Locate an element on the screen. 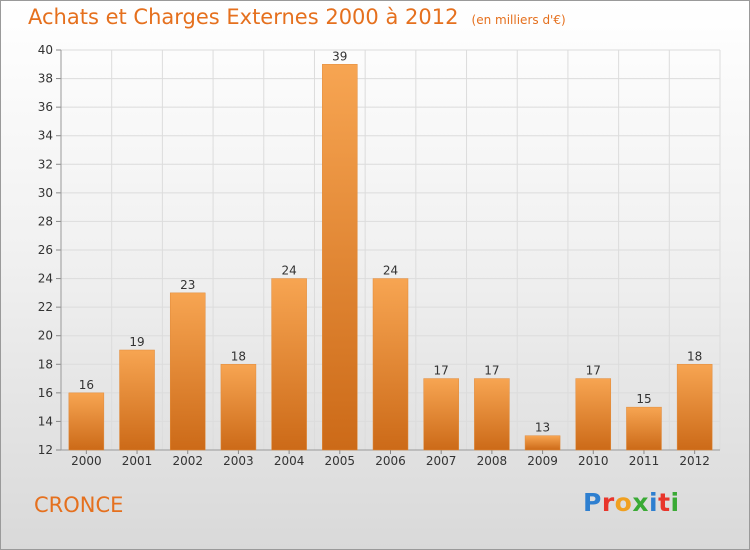 The image size is (750, 550). logo-letter: o is located at coordinates (623, 502).